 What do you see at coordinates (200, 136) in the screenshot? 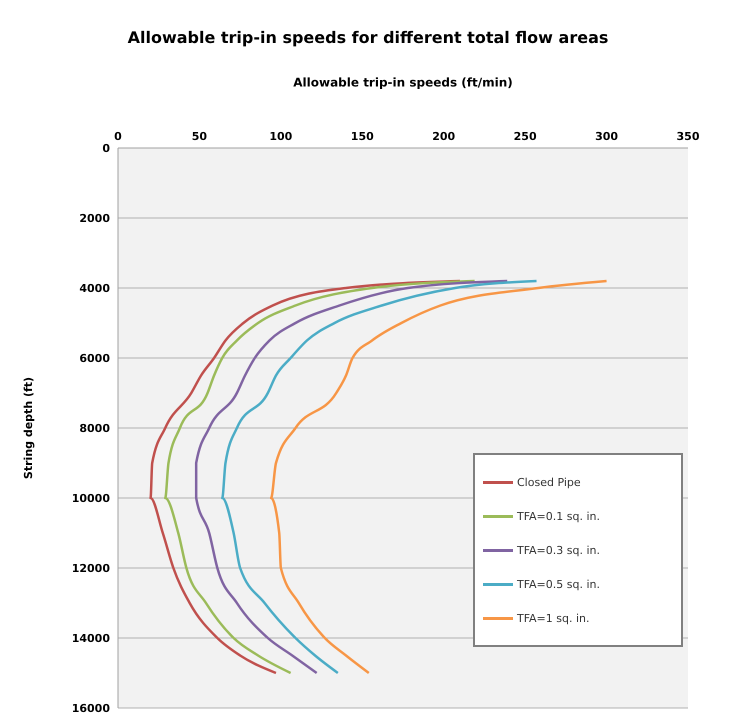
I see `x-tick-label: 50` at bounding box center [200, 136].